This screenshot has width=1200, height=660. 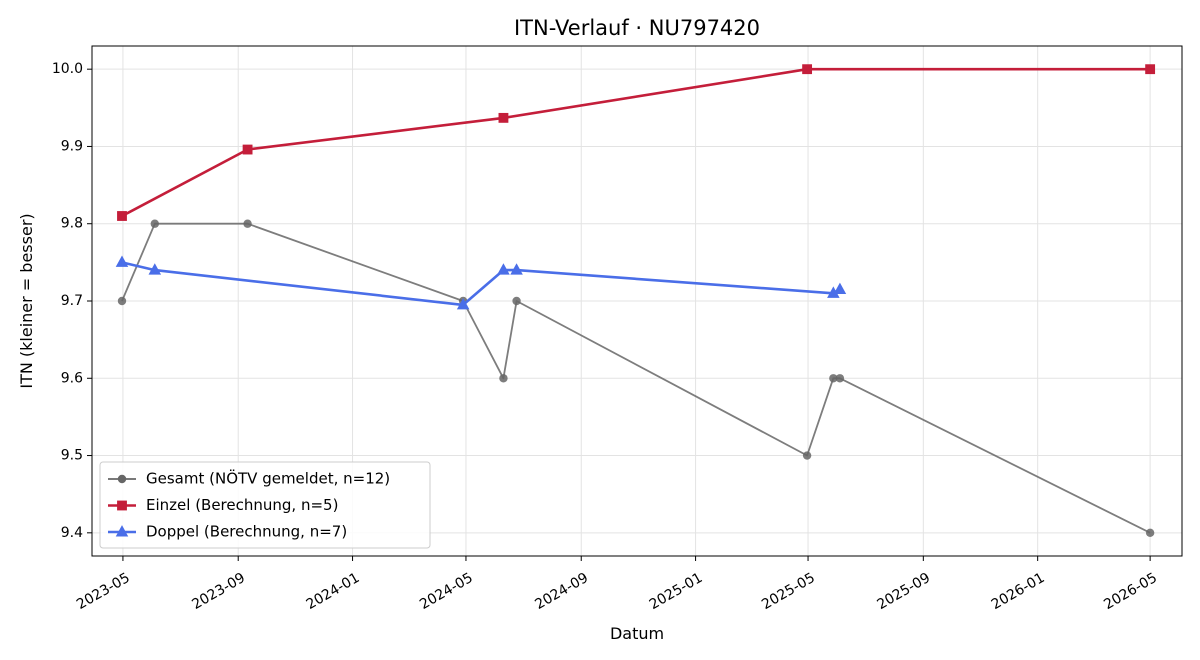 What do you see at coordinates (67, 69) in the screenshot?
I see `y-tick-label: 10.0` at bounding box center [67, 69].